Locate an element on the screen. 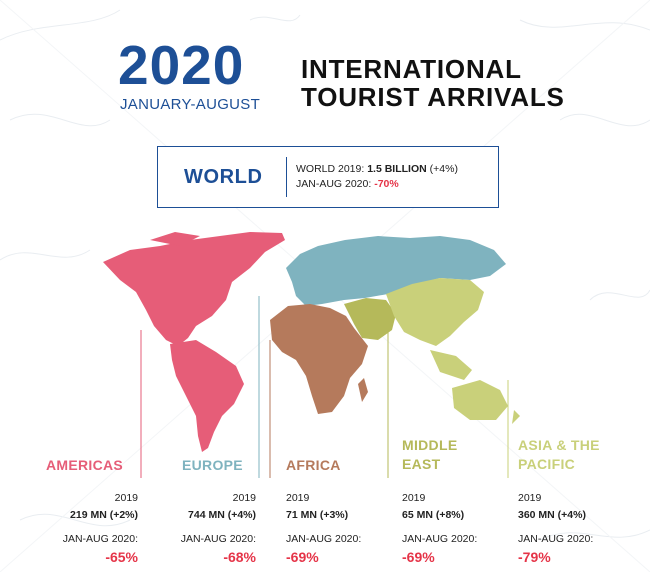 The width and height of the screenshot is (650, 572). region-asia-pacific-year: 2019 is located at coordinates (530, 498).